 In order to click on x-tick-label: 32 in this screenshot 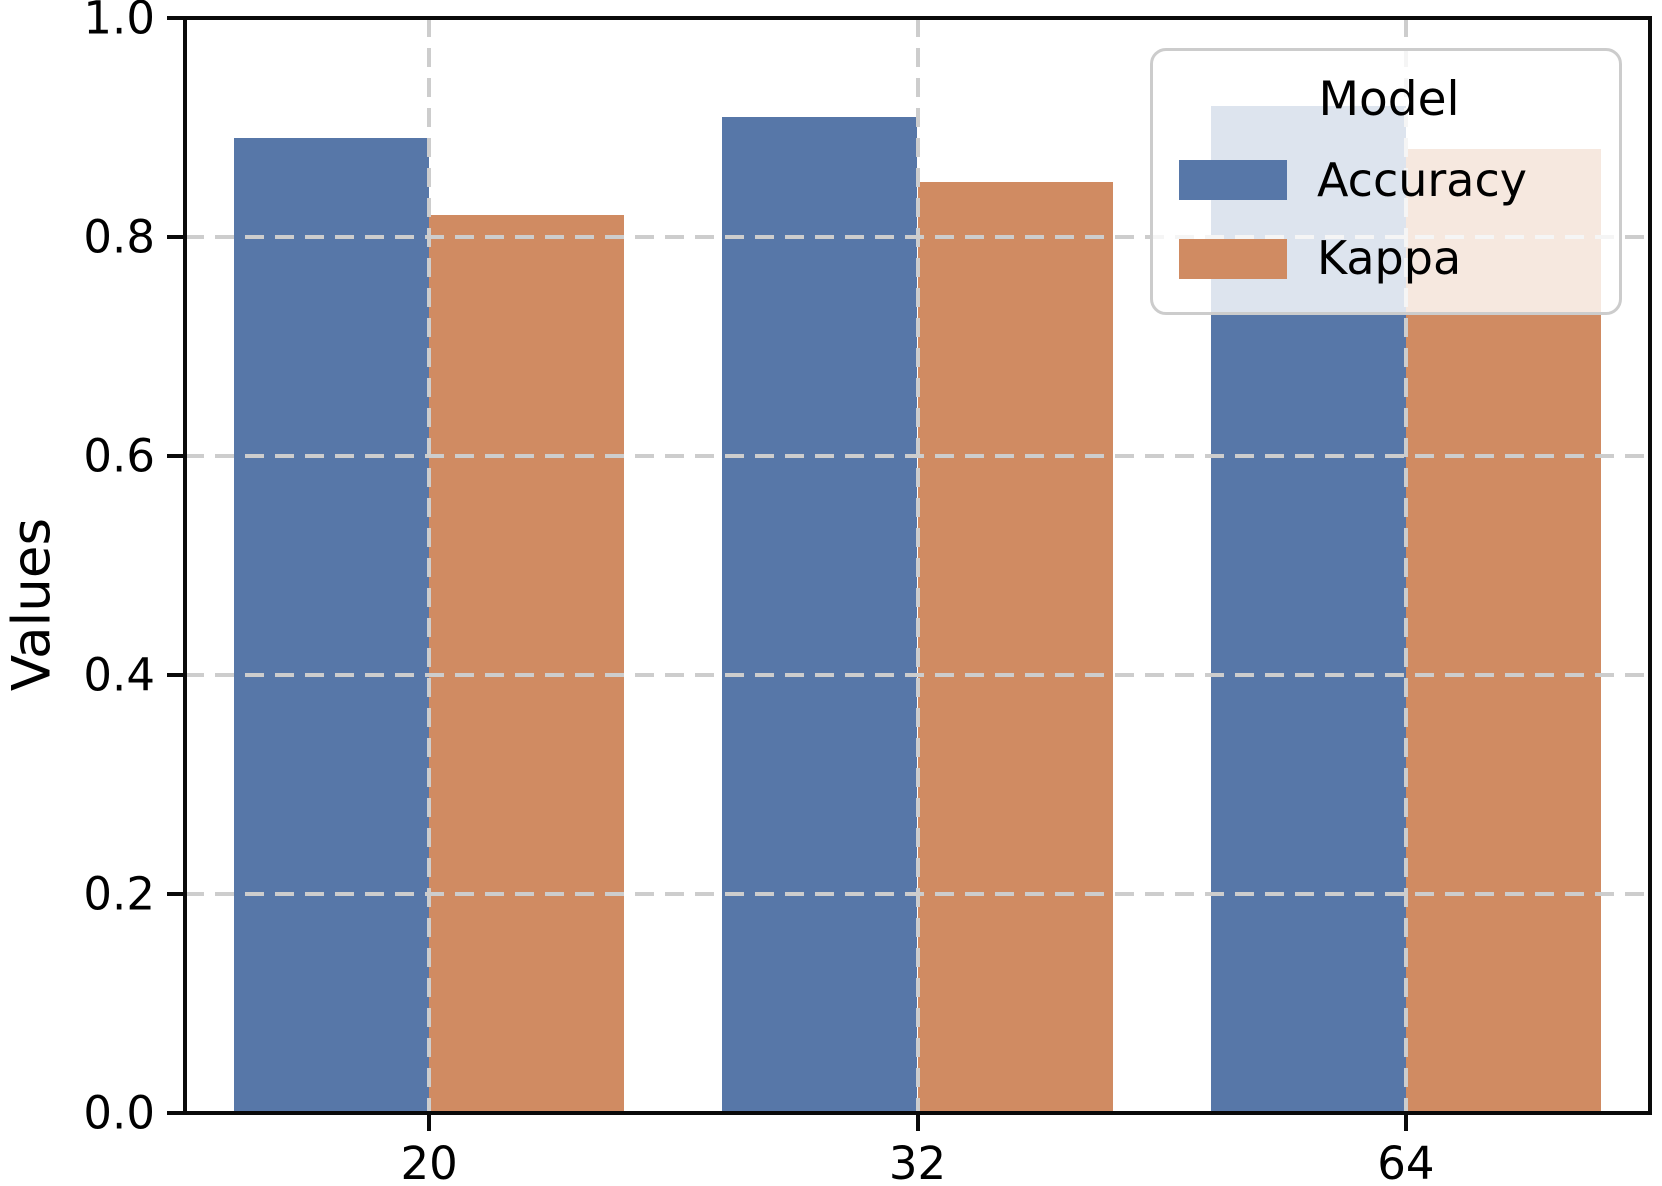, I will do `click(917, 1161)`.